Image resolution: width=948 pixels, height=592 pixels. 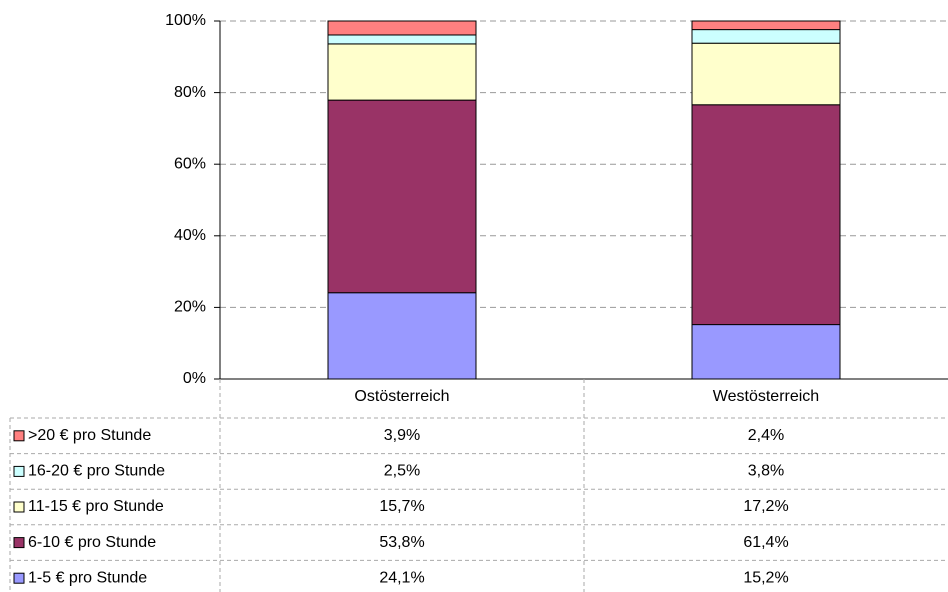 I want to click on table-value: 2,4%, so click(x=766, y=435).